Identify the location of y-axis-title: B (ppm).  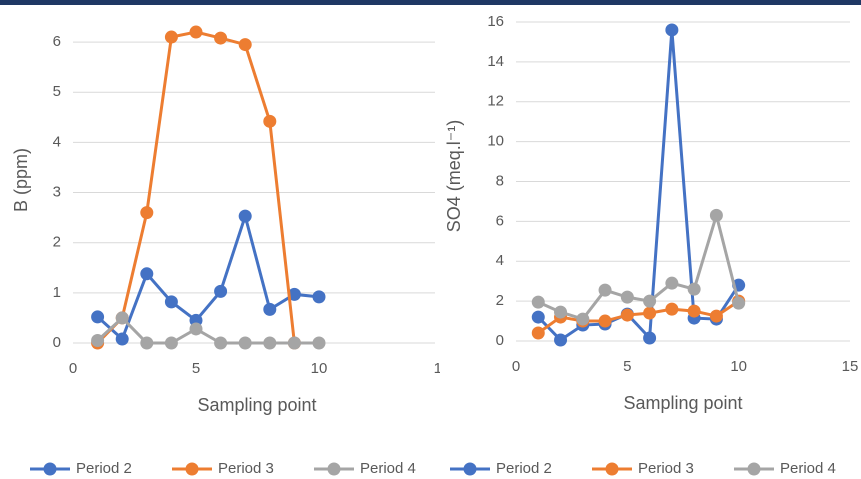
(21, 180).